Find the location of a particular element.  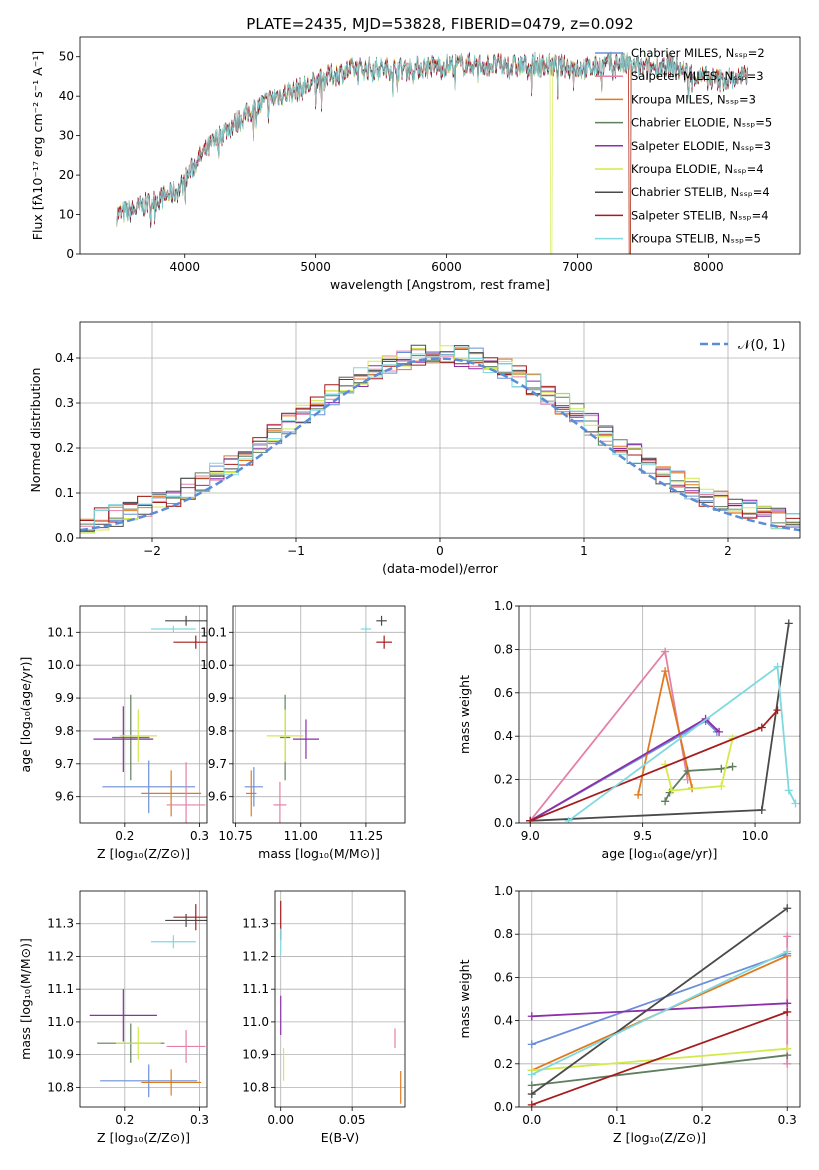

x-axis-label: (data-model)/error is located at coordinates (440, 568).